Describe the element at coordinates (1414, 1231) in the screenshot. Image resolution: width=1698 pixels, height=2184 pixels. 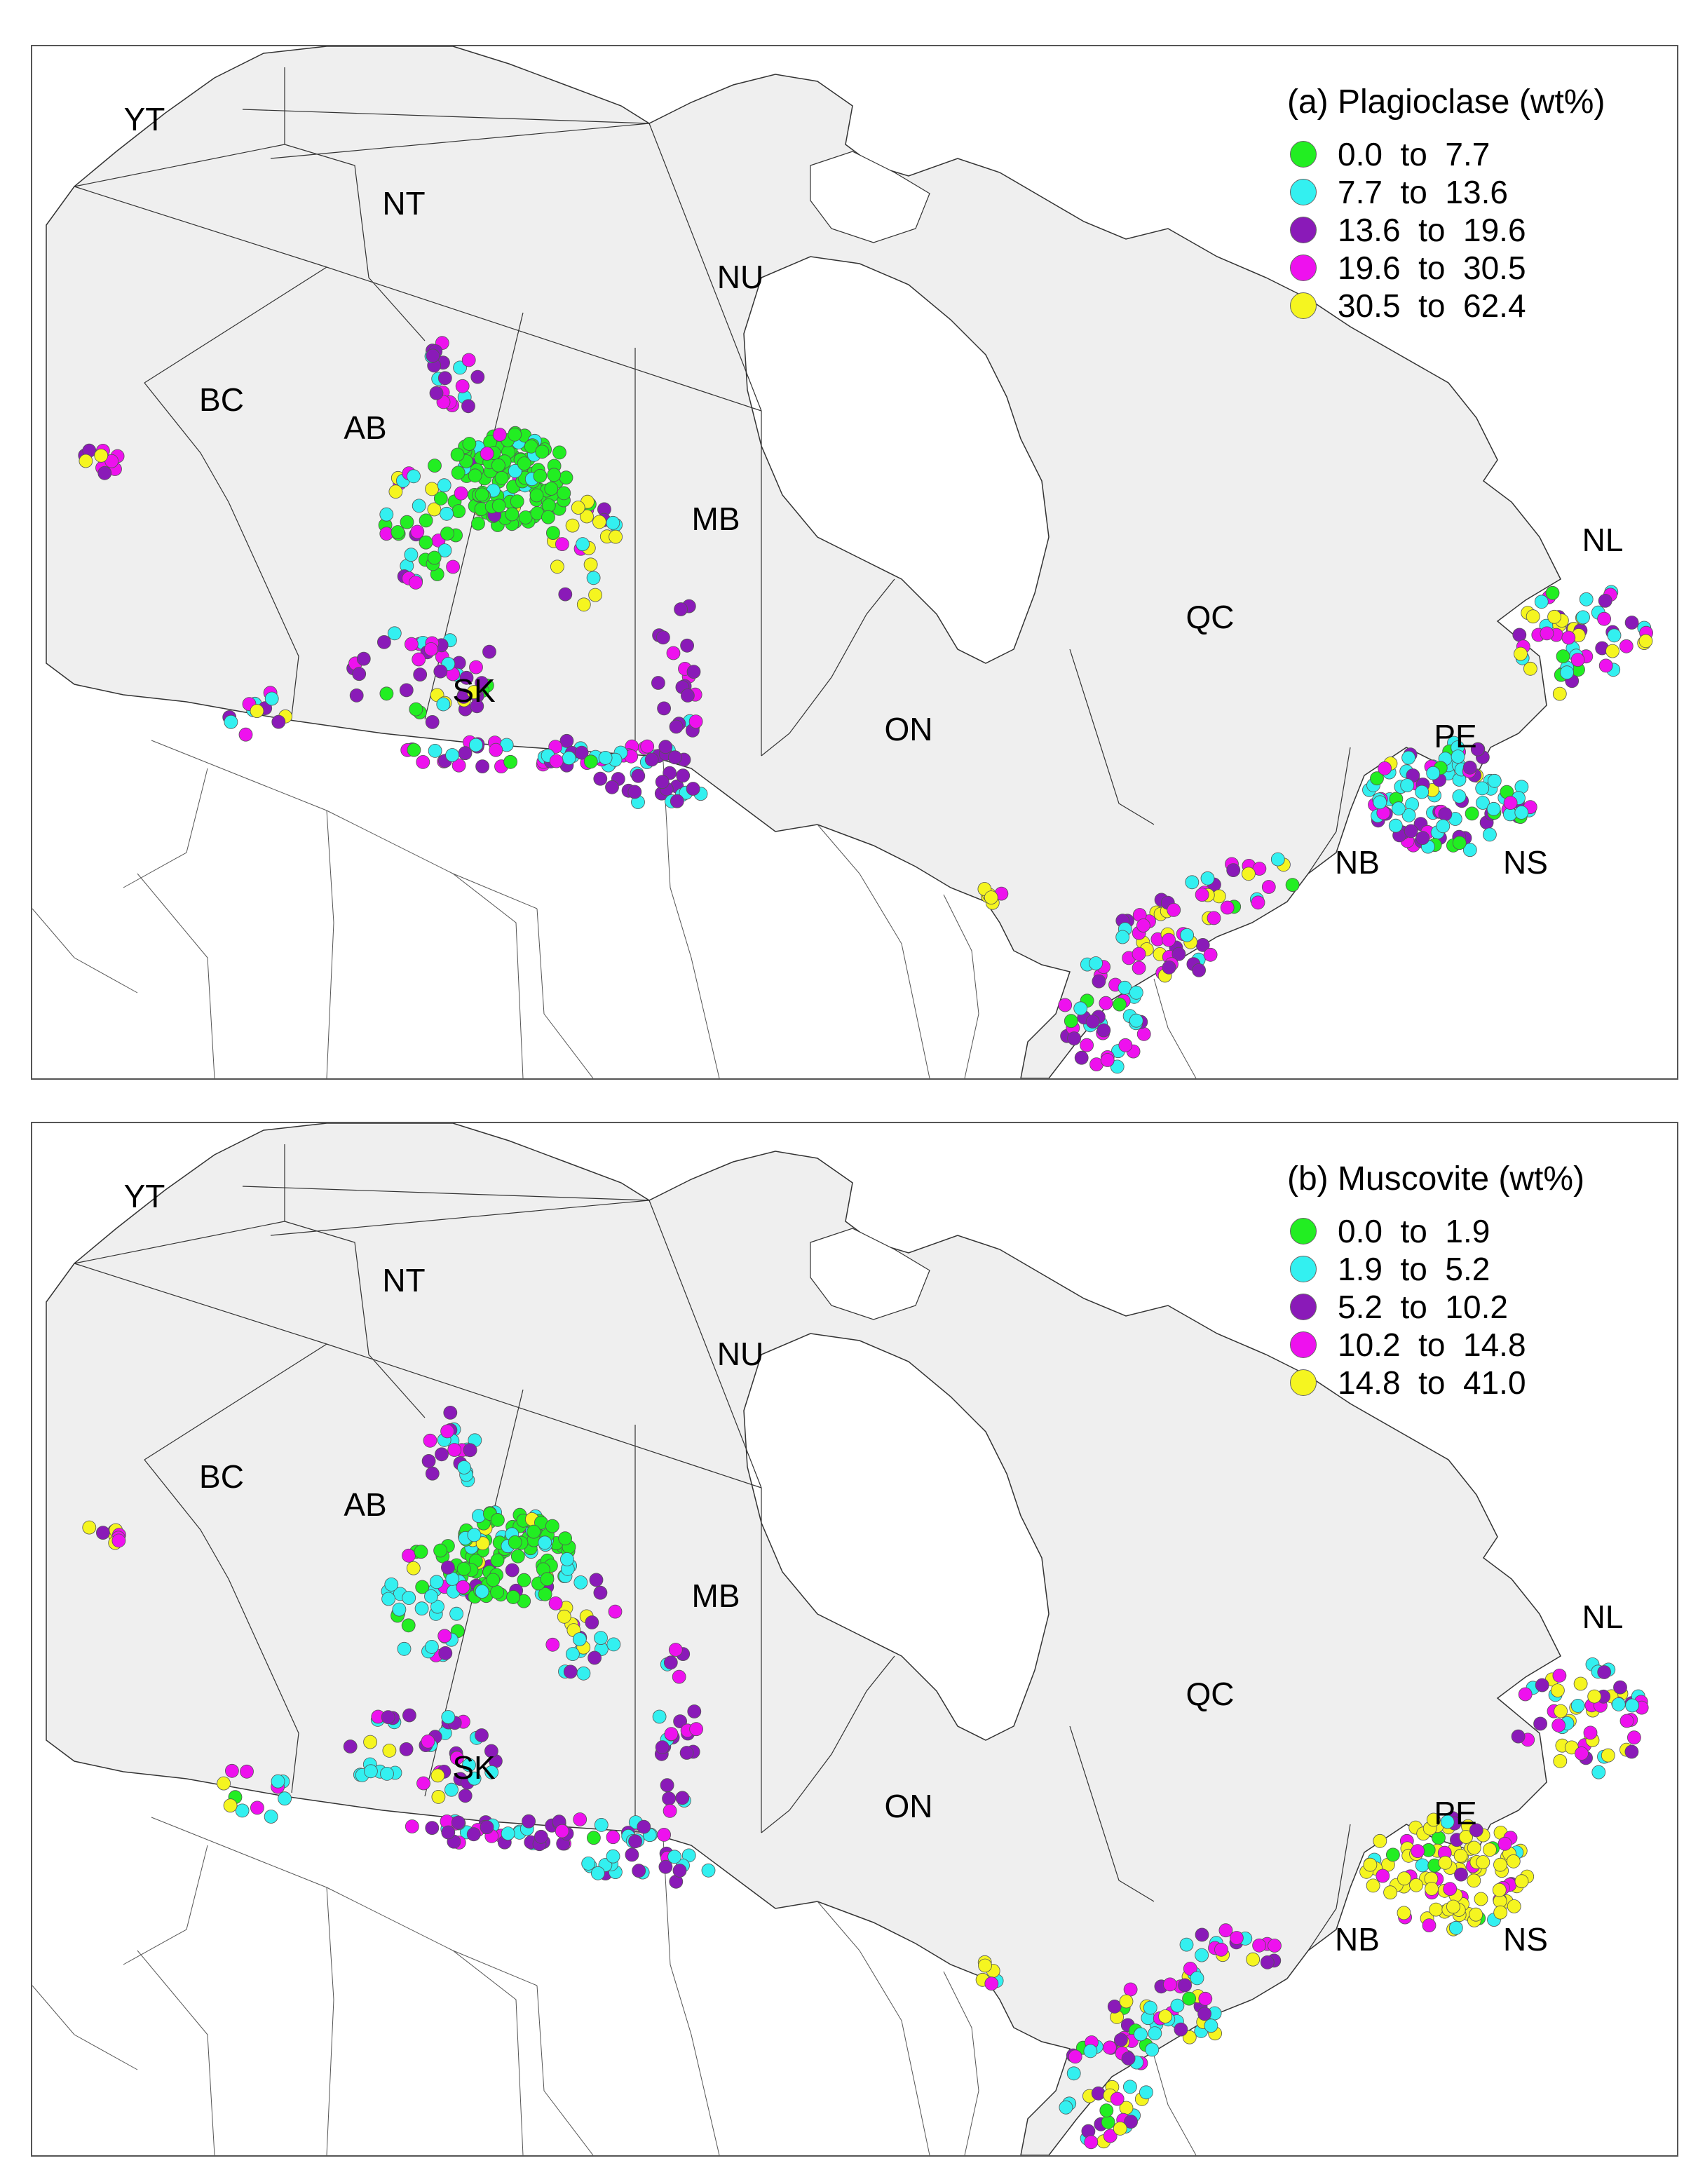
I see `legend-label: 0.0 to 1.9` at that location.